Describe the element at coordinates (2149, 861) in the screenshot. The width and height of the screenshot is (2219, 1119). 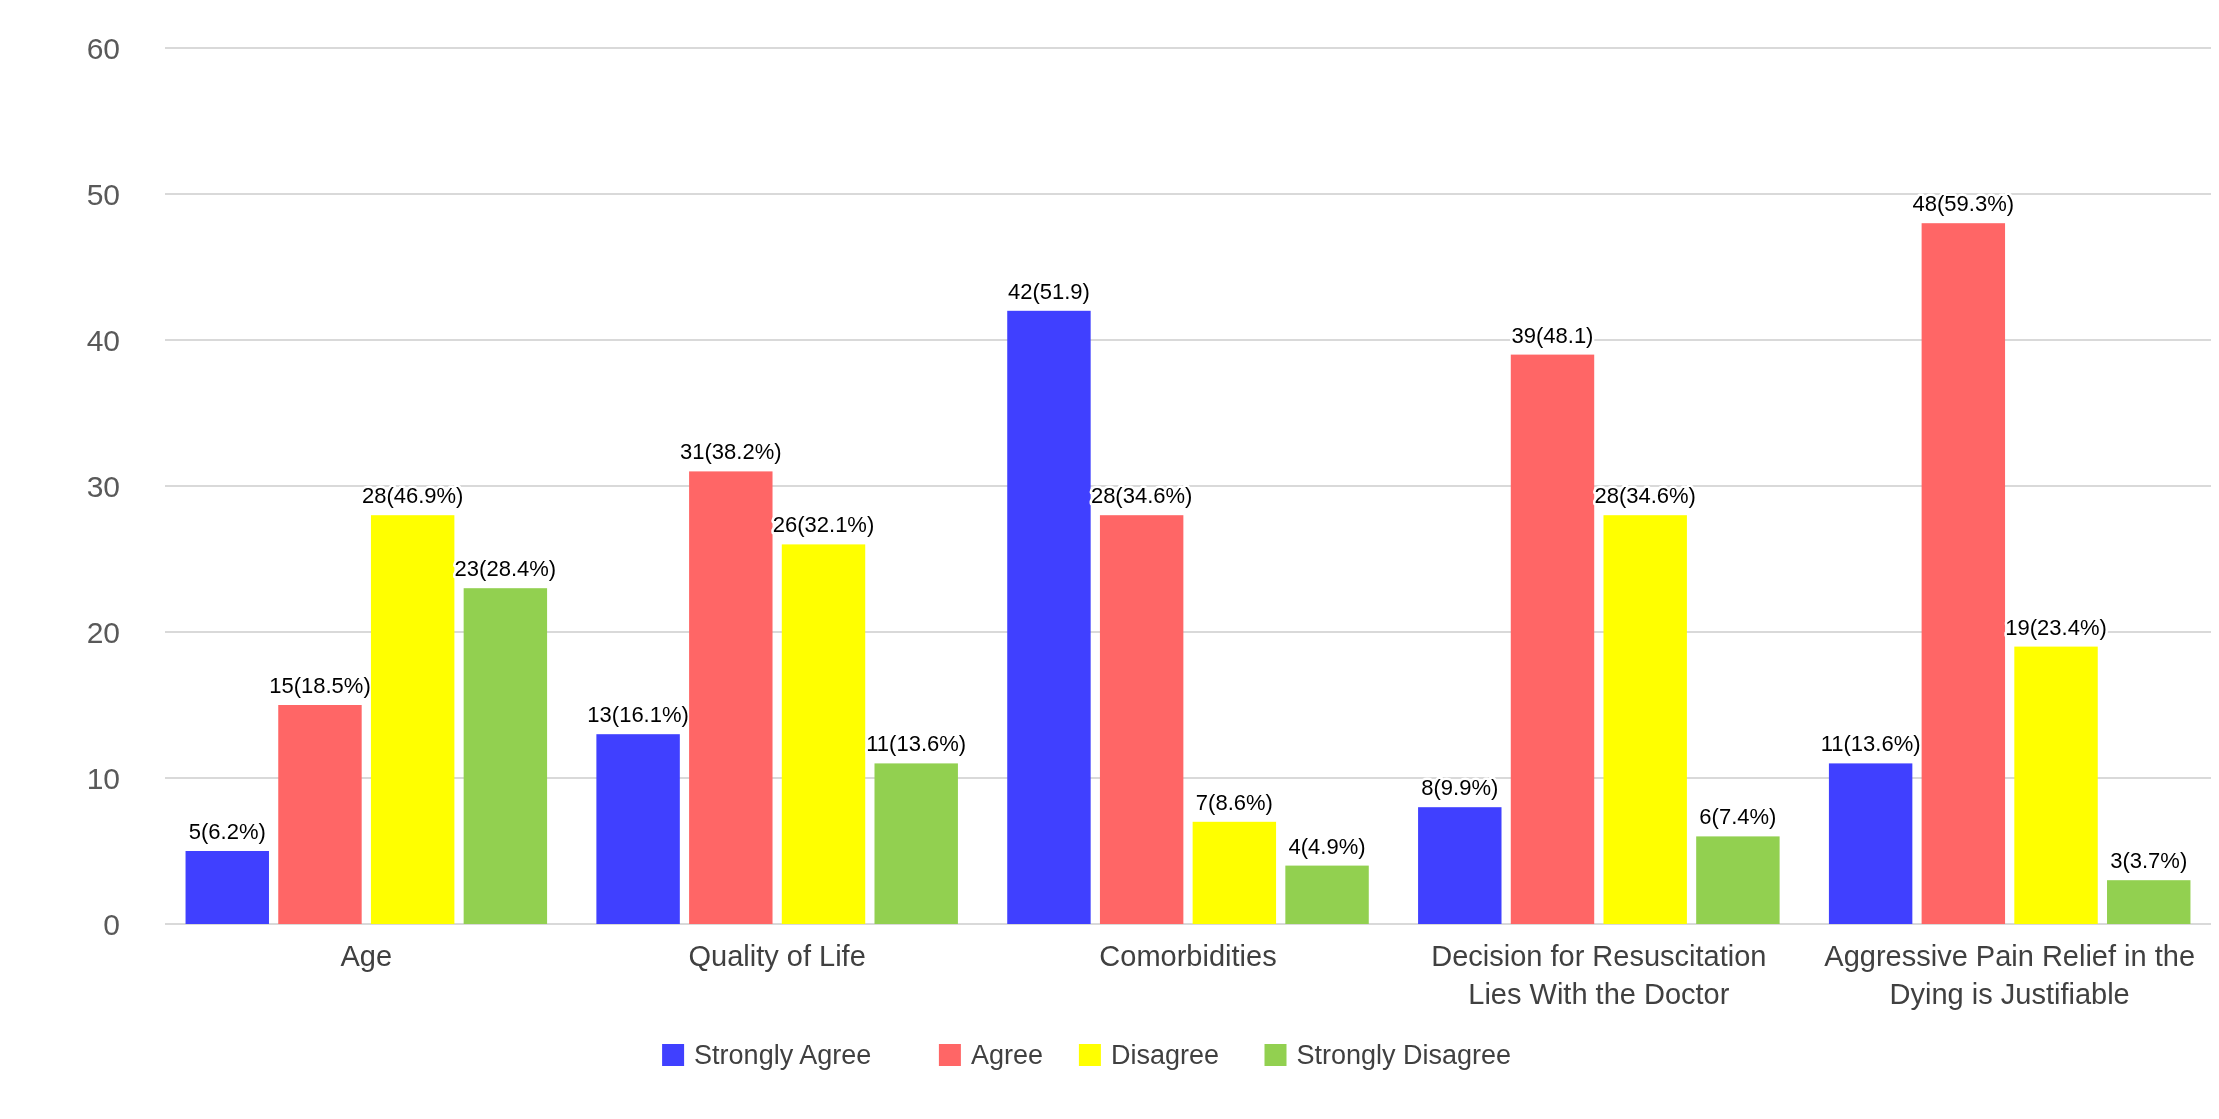
I see `data-label: 3(3.7%)` at that location.